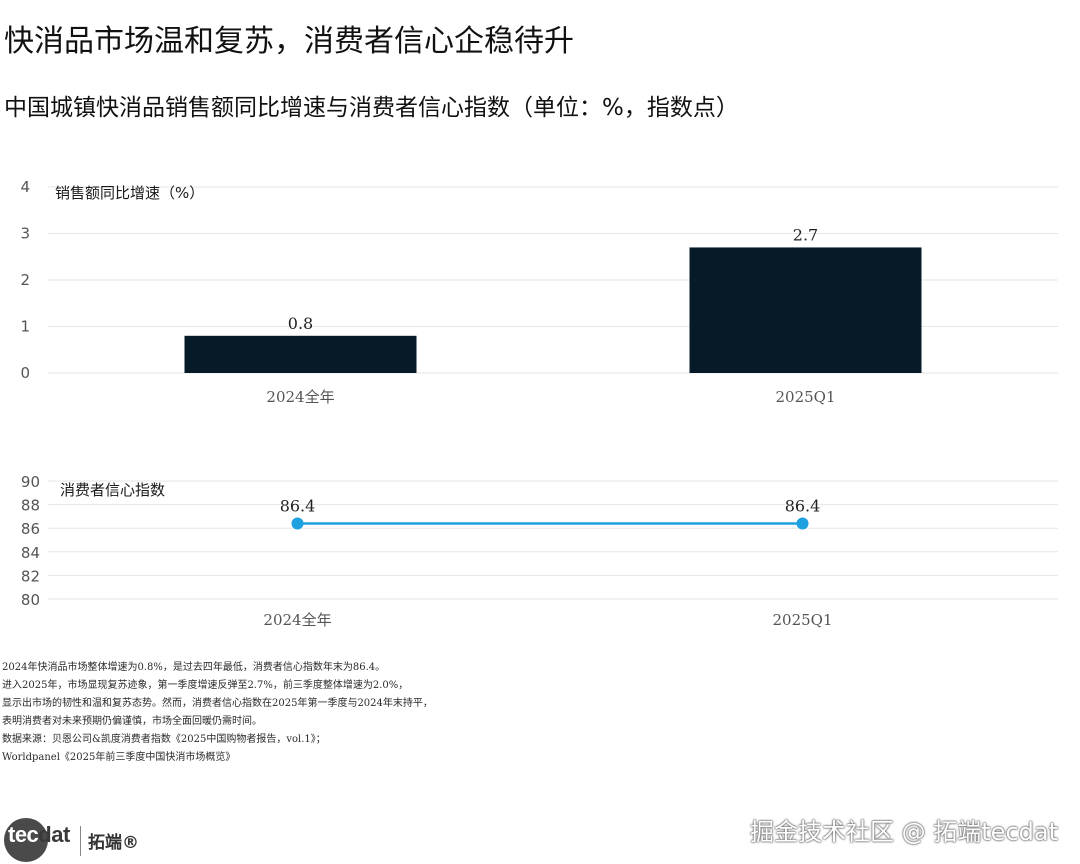  I want to click on brand-logo, so click(26, 840).